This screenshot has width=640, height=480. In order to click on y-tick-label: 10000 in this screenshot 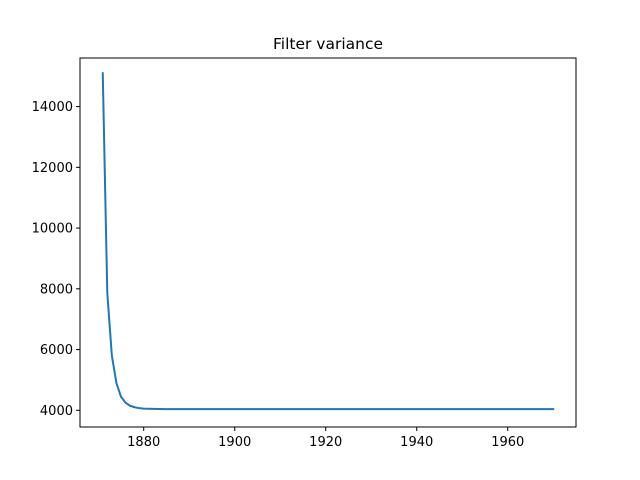, I will do `click(52, 229)`.